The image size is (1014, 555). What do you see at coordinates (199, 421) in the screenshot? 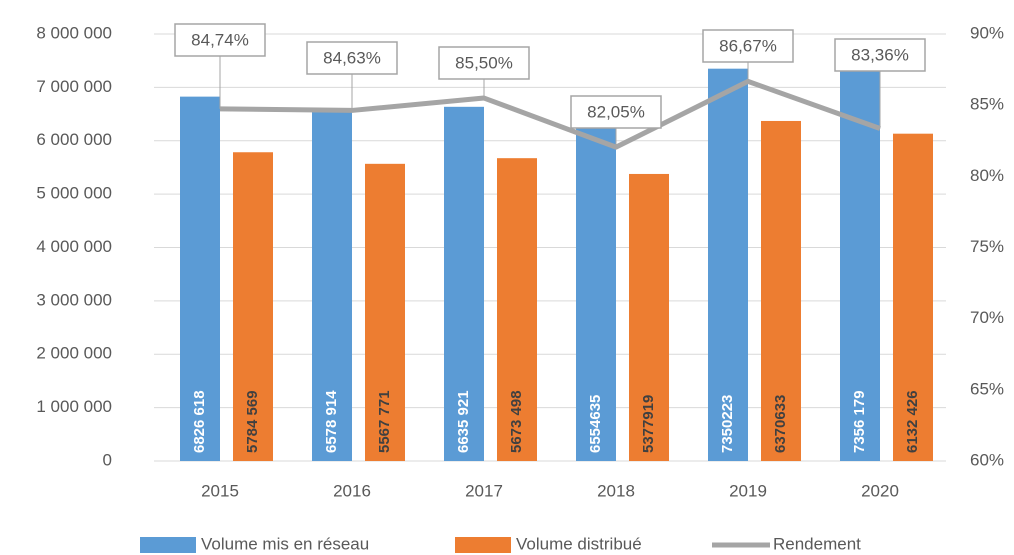
I see `bar-value-label: 6826 618` at bounding box center [199, 421].